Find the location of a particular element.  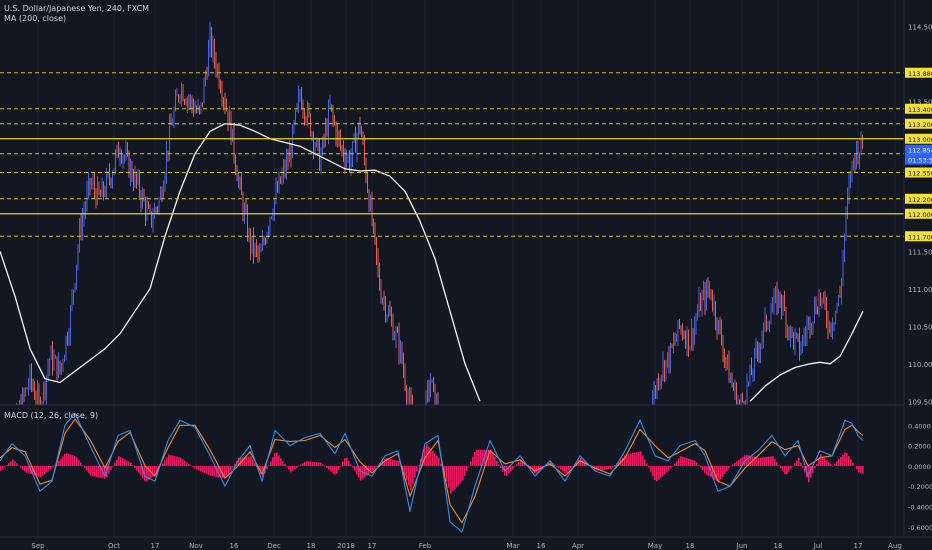

price-tick-label: 110.500 is located at coordinates (920, 327).